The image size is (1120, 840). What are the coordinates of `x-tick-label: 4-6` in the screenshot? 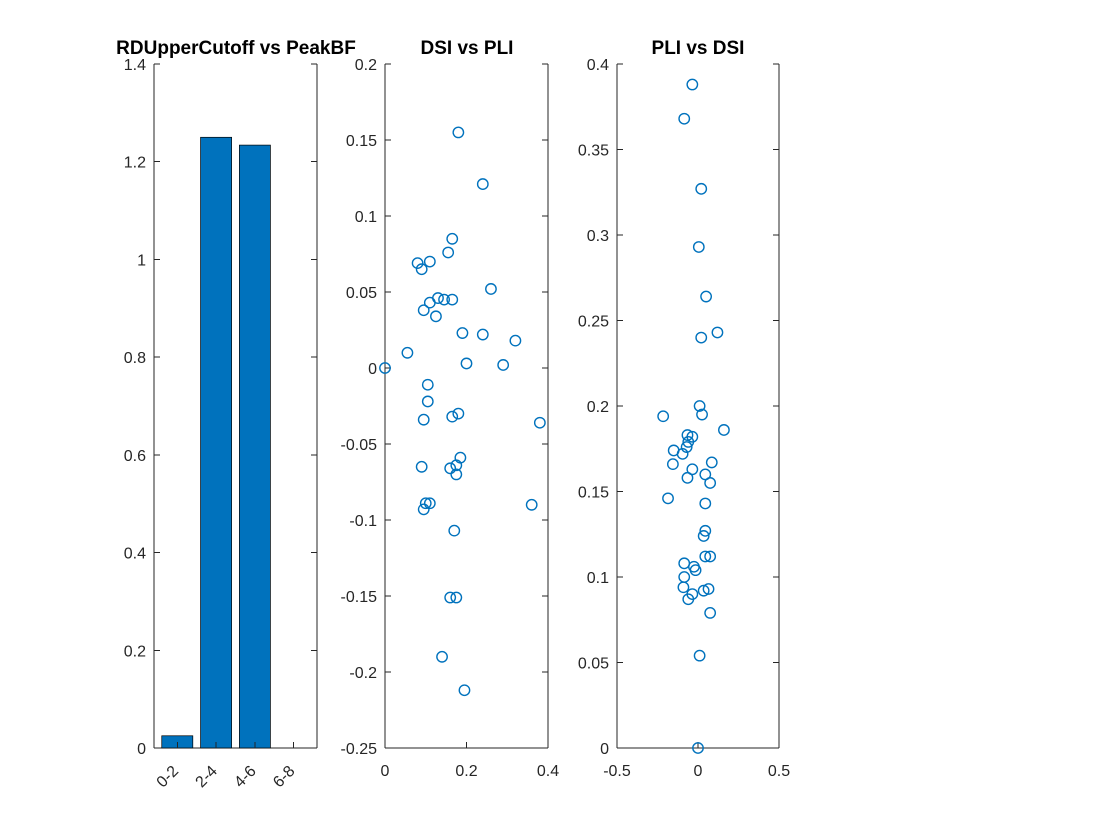 It's located at (245, 777).